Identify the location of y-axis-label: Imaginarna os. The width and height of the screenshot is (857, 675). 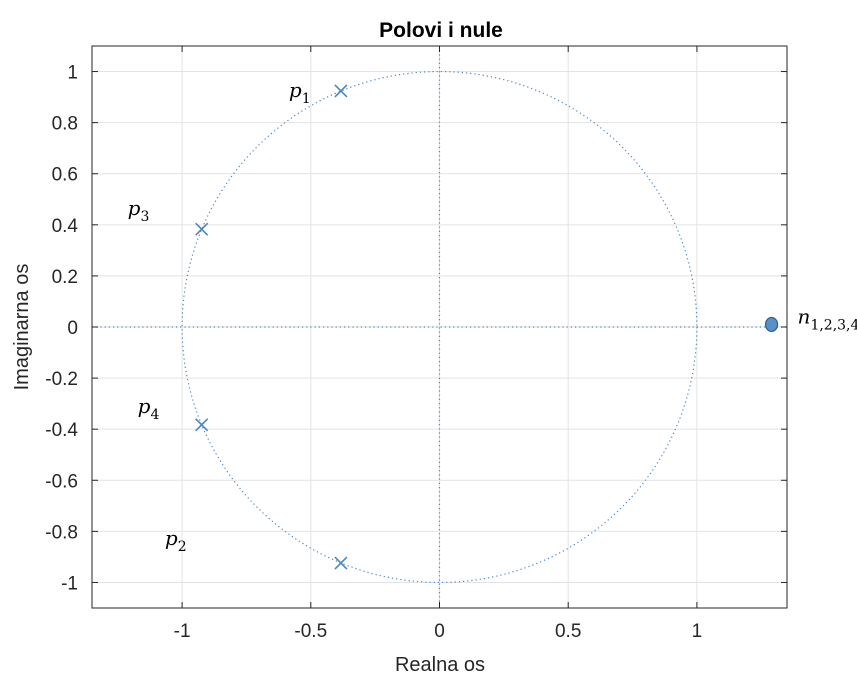
(22, 327).